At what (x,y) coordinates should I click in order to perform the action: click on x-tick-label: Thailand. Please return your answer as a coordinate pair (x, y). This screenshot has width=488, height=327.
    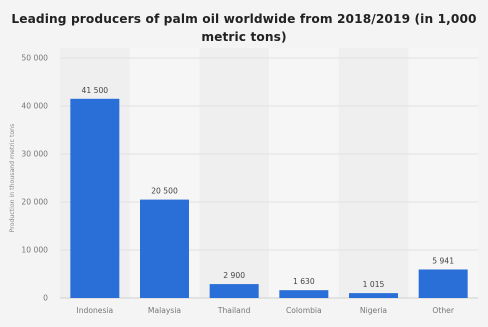
    Looking at the image, I should click on (234, 310).